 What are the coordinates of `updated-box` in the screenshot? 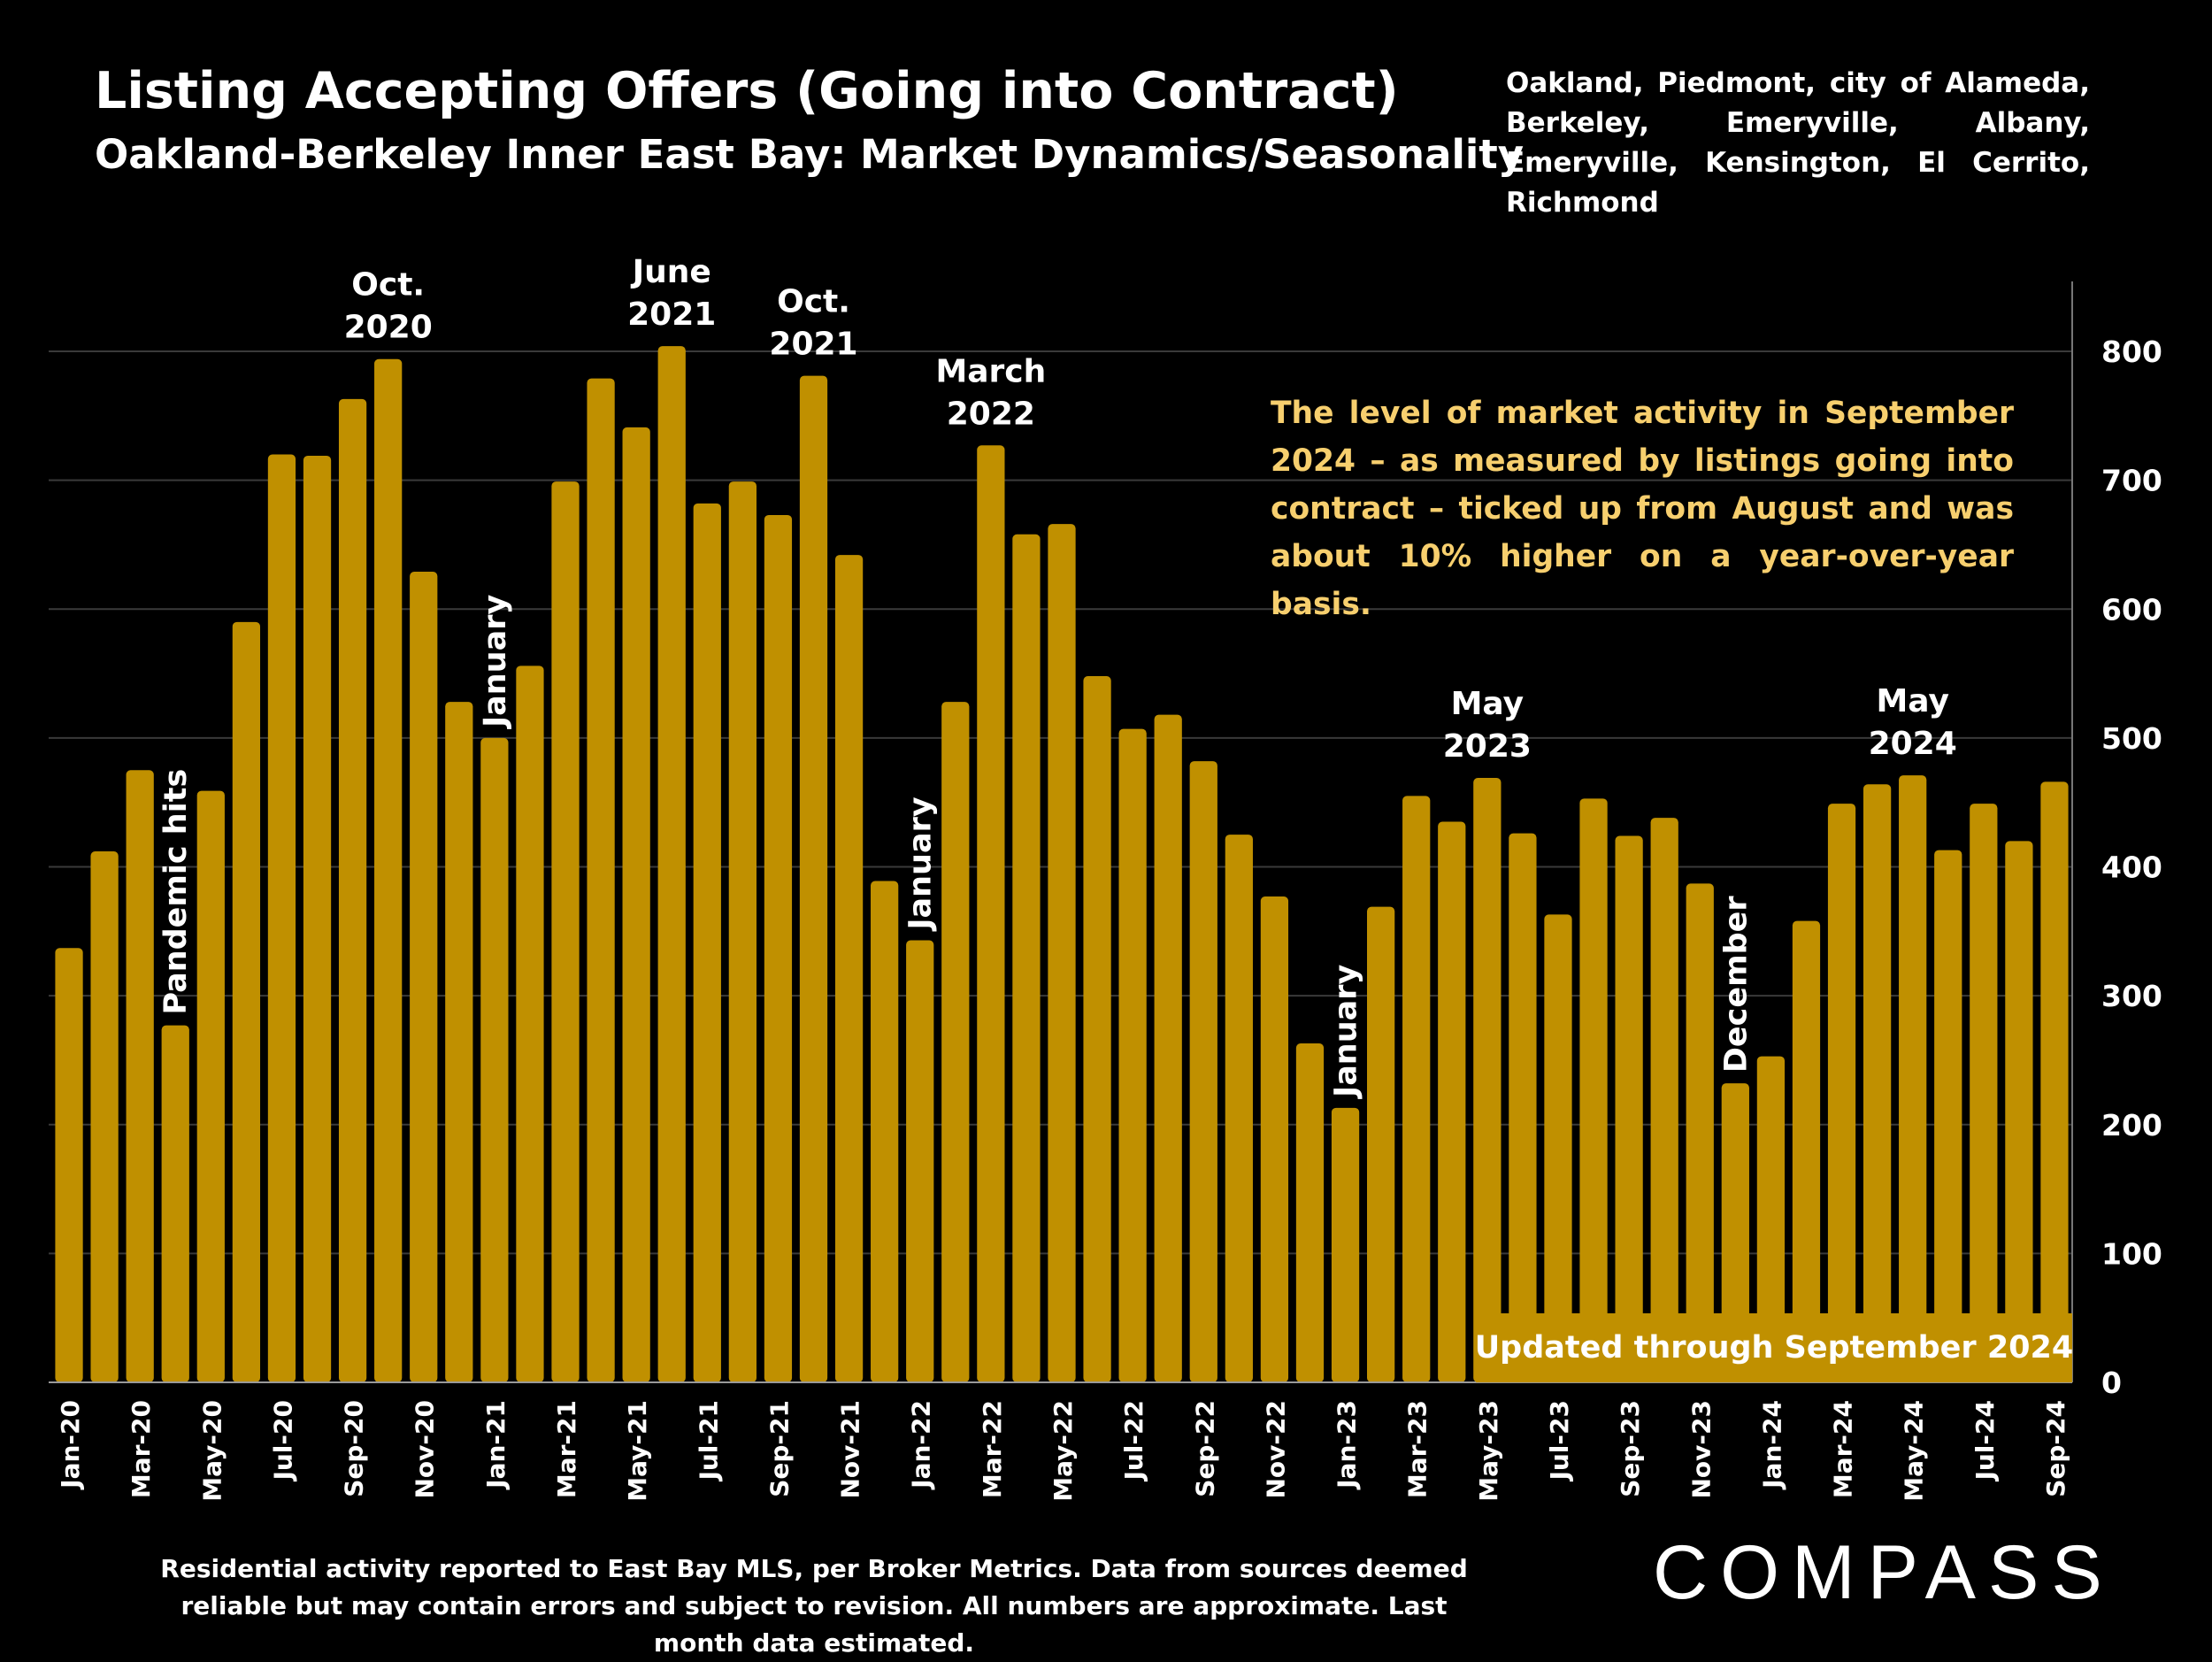 It's located at (1774, 1347).